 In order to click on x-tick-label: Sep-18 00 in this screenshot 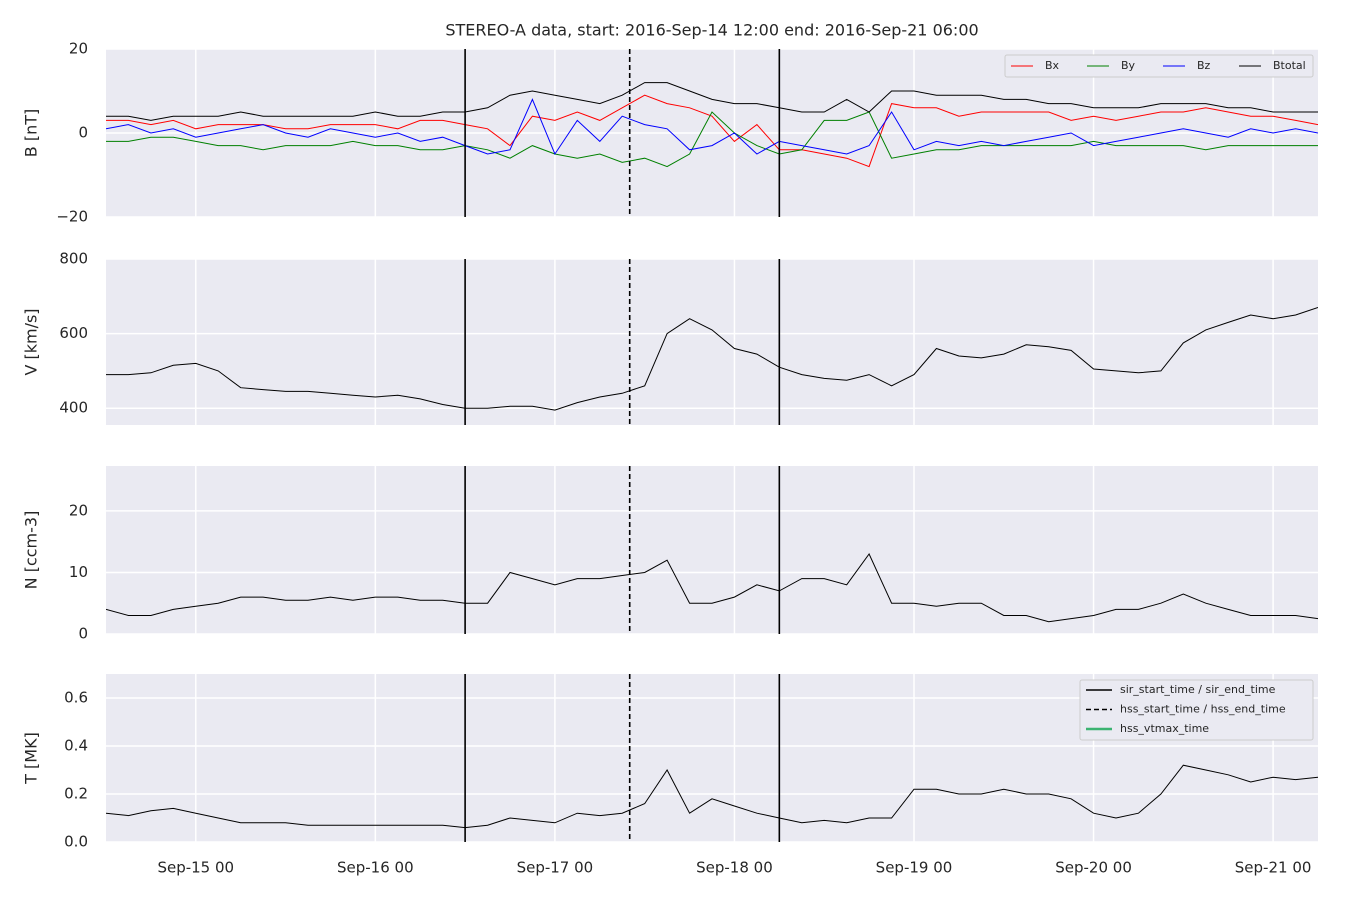, I will do `click(734, 868)`.